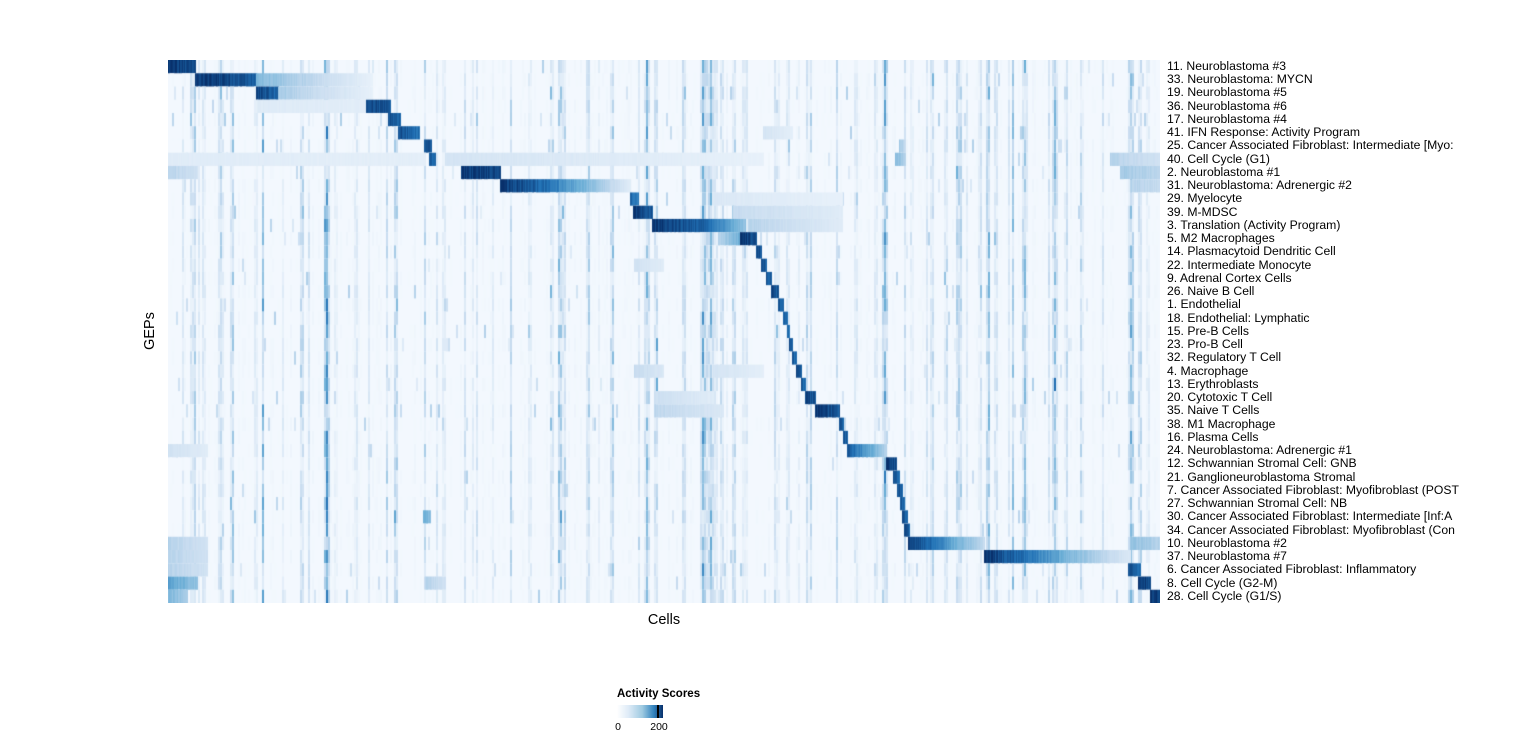  What do you see at coordinates (1259, 185) in the screenshot?
I see `gep-row-label: 31. Neuroblastoma: Adrenergic #2` at bounding box center [1259, 185].